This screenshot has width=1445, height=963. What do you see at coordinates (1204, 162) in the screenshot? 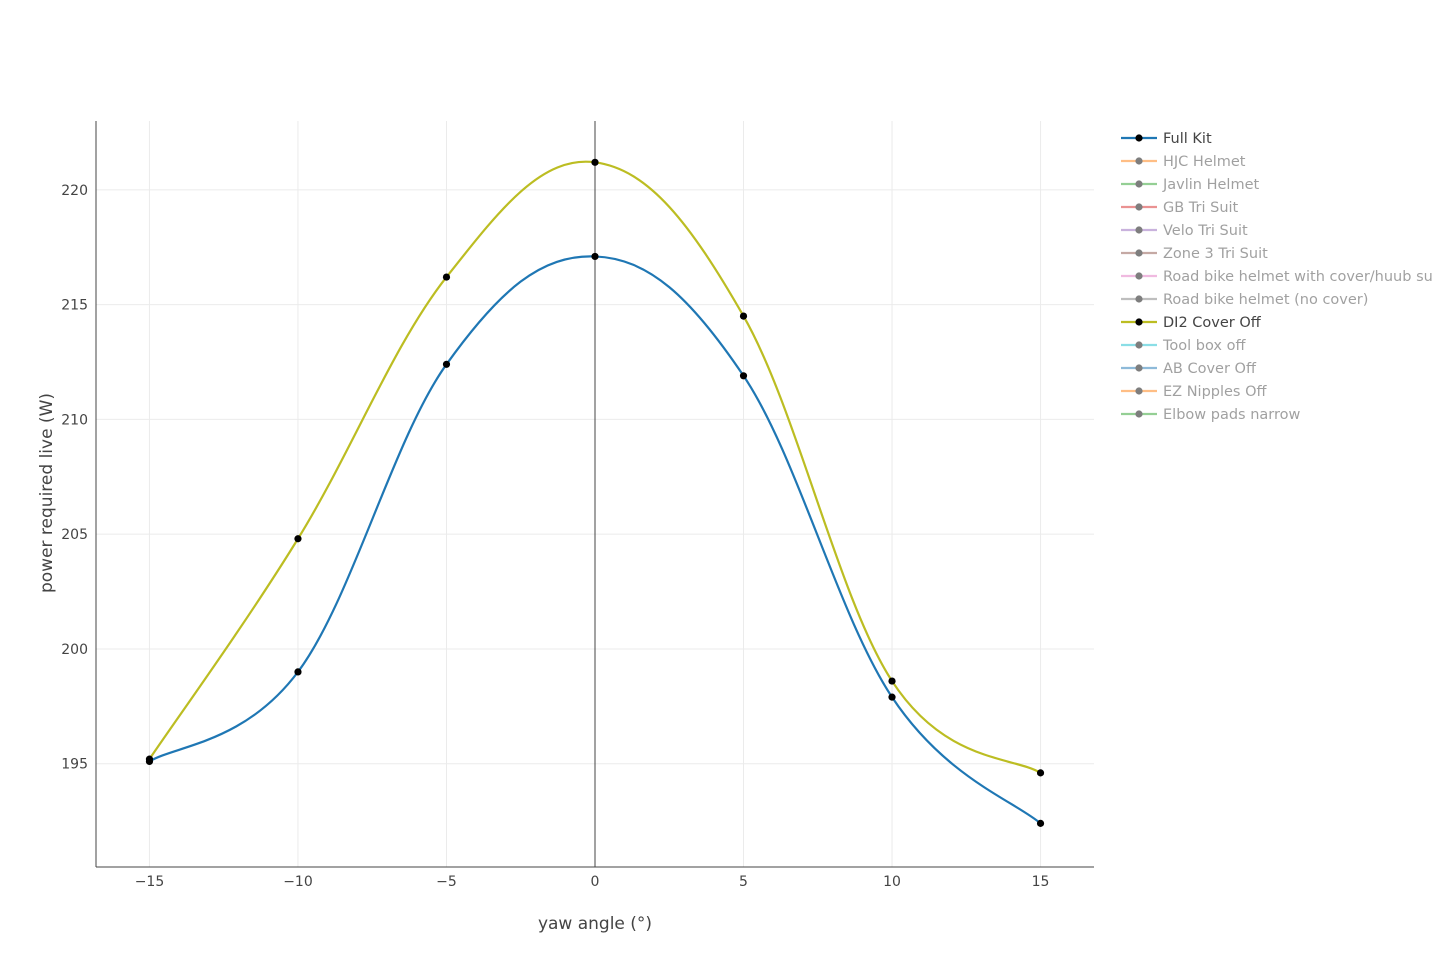
I see `legend-label: HJC Helmet` at bounding box center [1204, 162].